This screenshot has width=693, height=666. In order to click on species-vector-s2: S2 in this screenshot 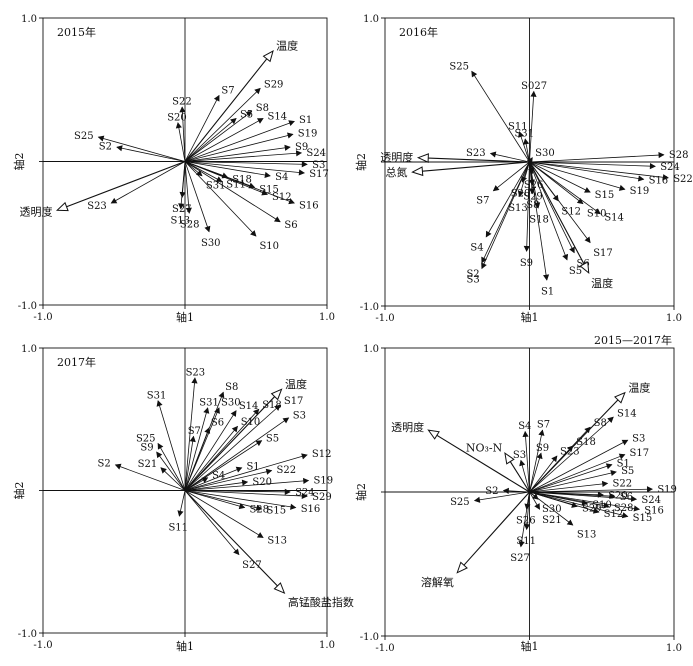, I will do `click(142, 475)`.